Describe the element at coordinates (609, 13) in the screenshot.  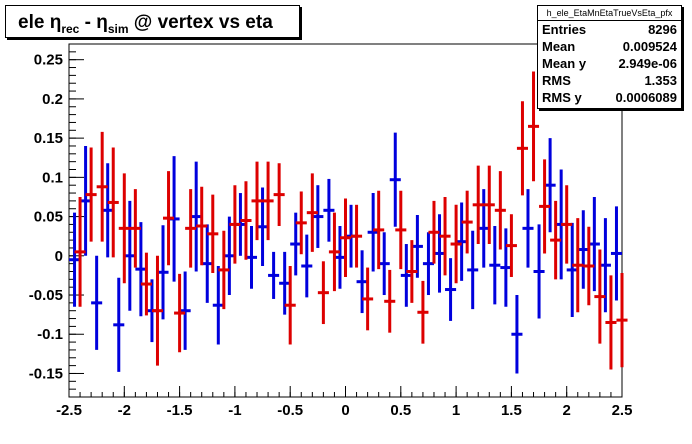
I see `stats-histogram-name: h_ele_EtaMnEtaTrueVsEta_pfx` at that location.